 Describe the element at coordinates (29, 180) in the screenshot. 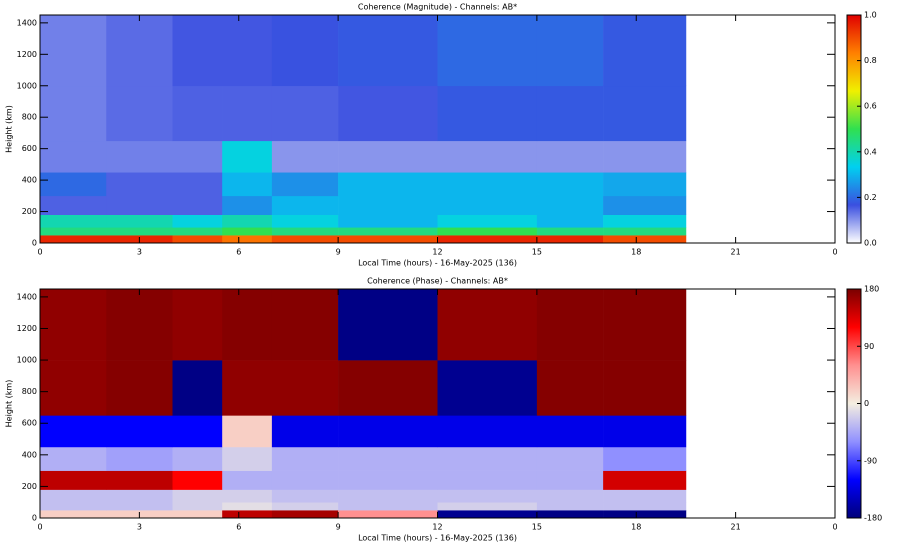

I see `y-tick-label: 400` at that location.